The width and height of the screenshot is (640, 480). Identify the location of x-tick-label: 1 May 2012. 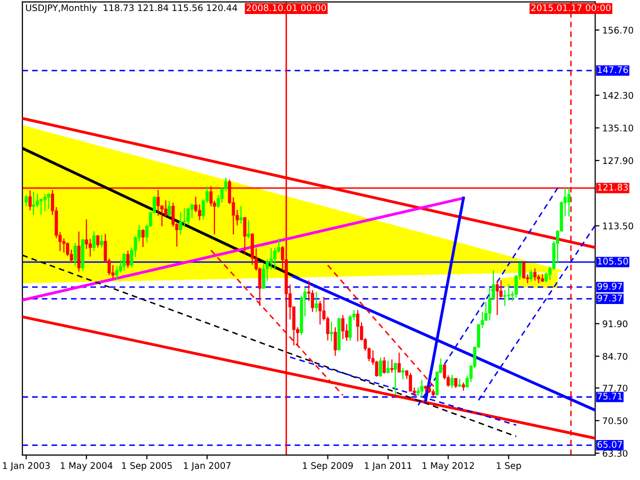
(448, 466).